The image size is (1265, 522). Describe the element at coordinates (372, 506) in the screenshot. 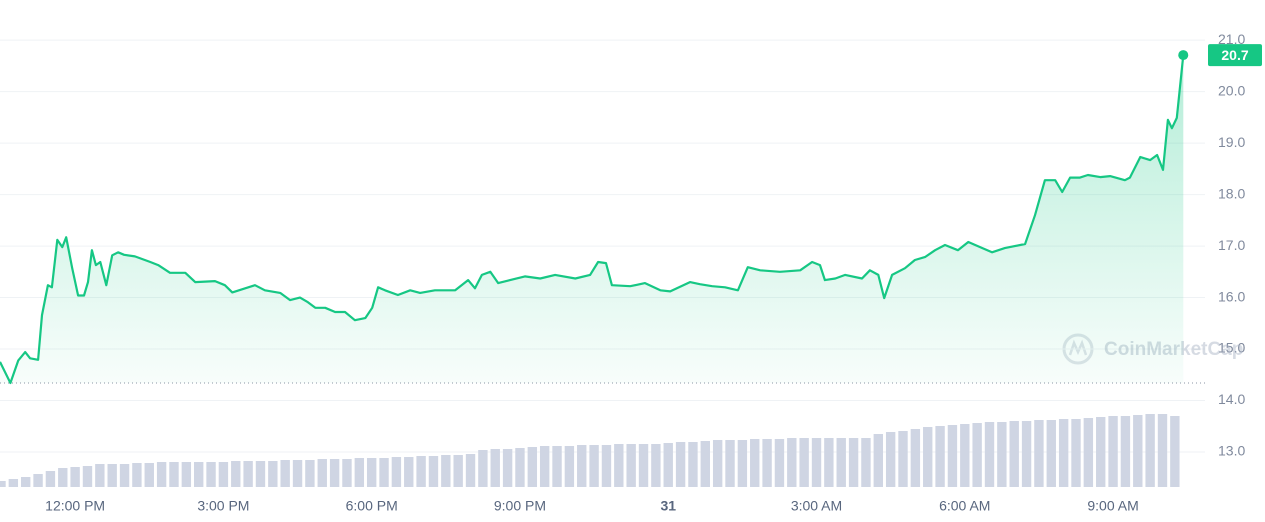

I see `x-tick-label: 6:00 PM` at that location.